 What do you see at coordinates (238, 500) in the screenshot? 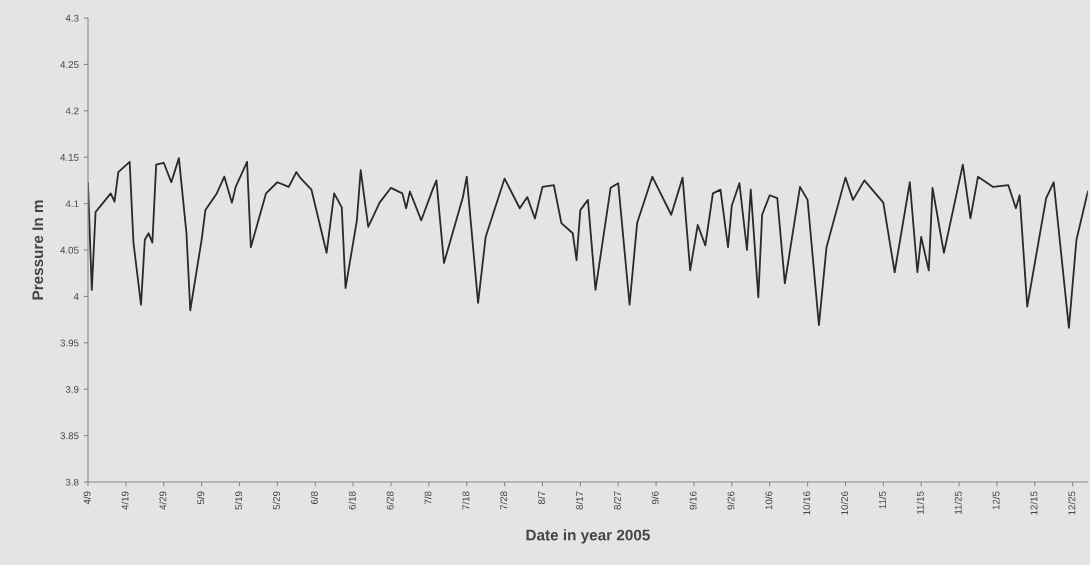
I see `x-tick-label: 5/19` at bounding box center [238, 500].